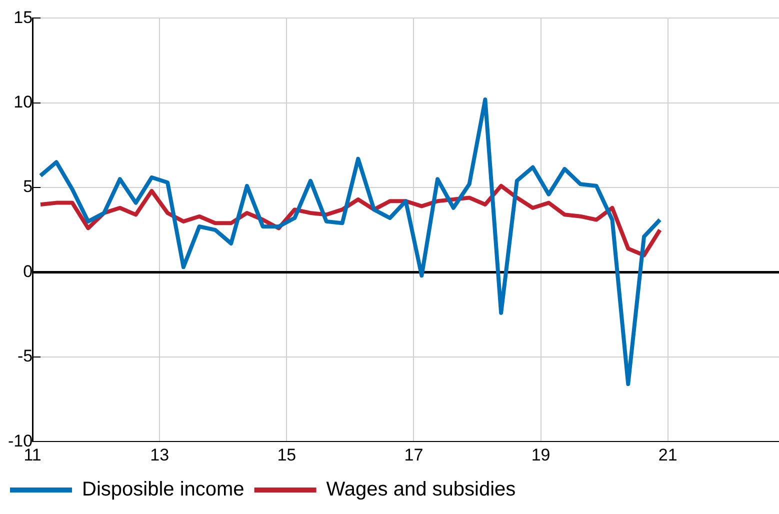 The height and width of the screenshot is (514, 779). I want to click on legend-label: Wages and subsidies, so click(421, 489).